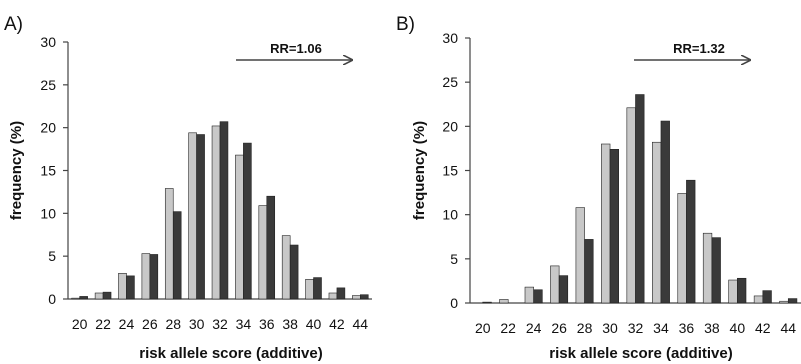  Describe the element at coordinates (13, 24) in the screenshot. I see `panel-label: A)` at that location.